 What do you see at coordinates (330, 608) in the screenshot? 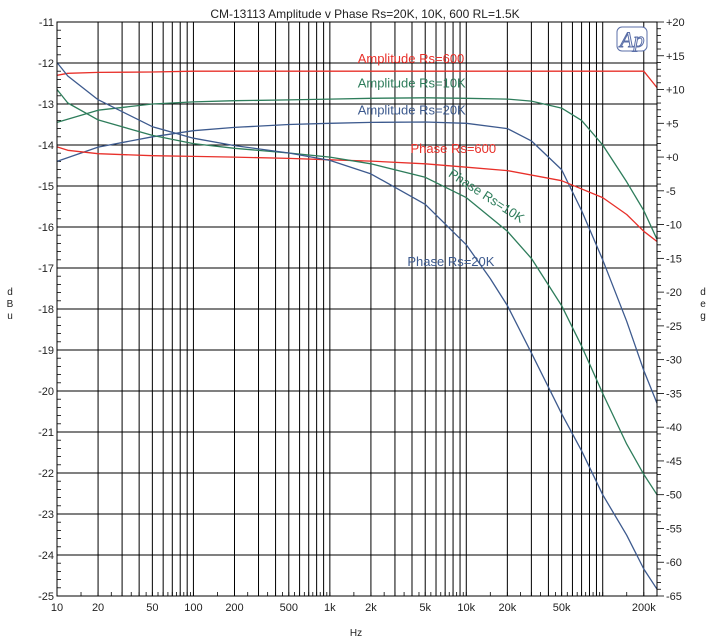
I see `x-tick-label: 1k` at bounding box center [330, 608].